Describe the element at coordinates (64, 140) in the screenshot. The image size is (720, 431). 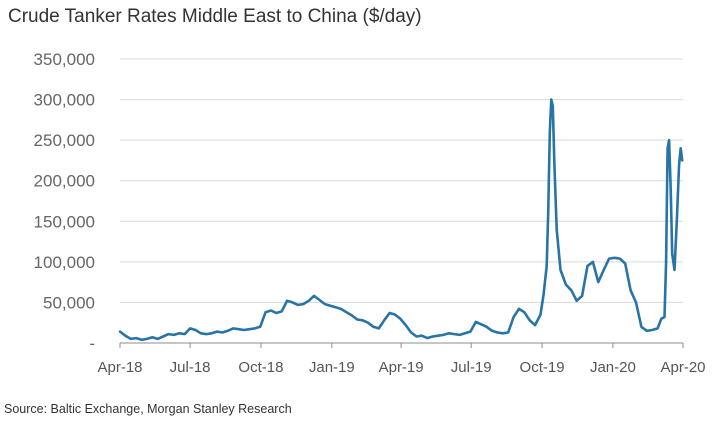
I see `y-tick-label: 250,000` at that location.